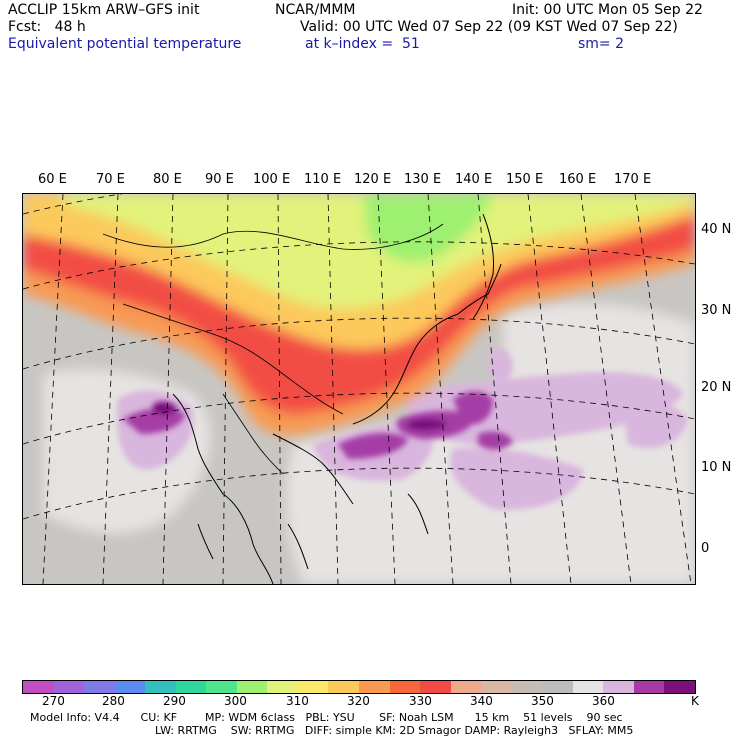 This screenshot has height=740, width=740. I want to click on longitude-label: 60 E, so click(52, 179).